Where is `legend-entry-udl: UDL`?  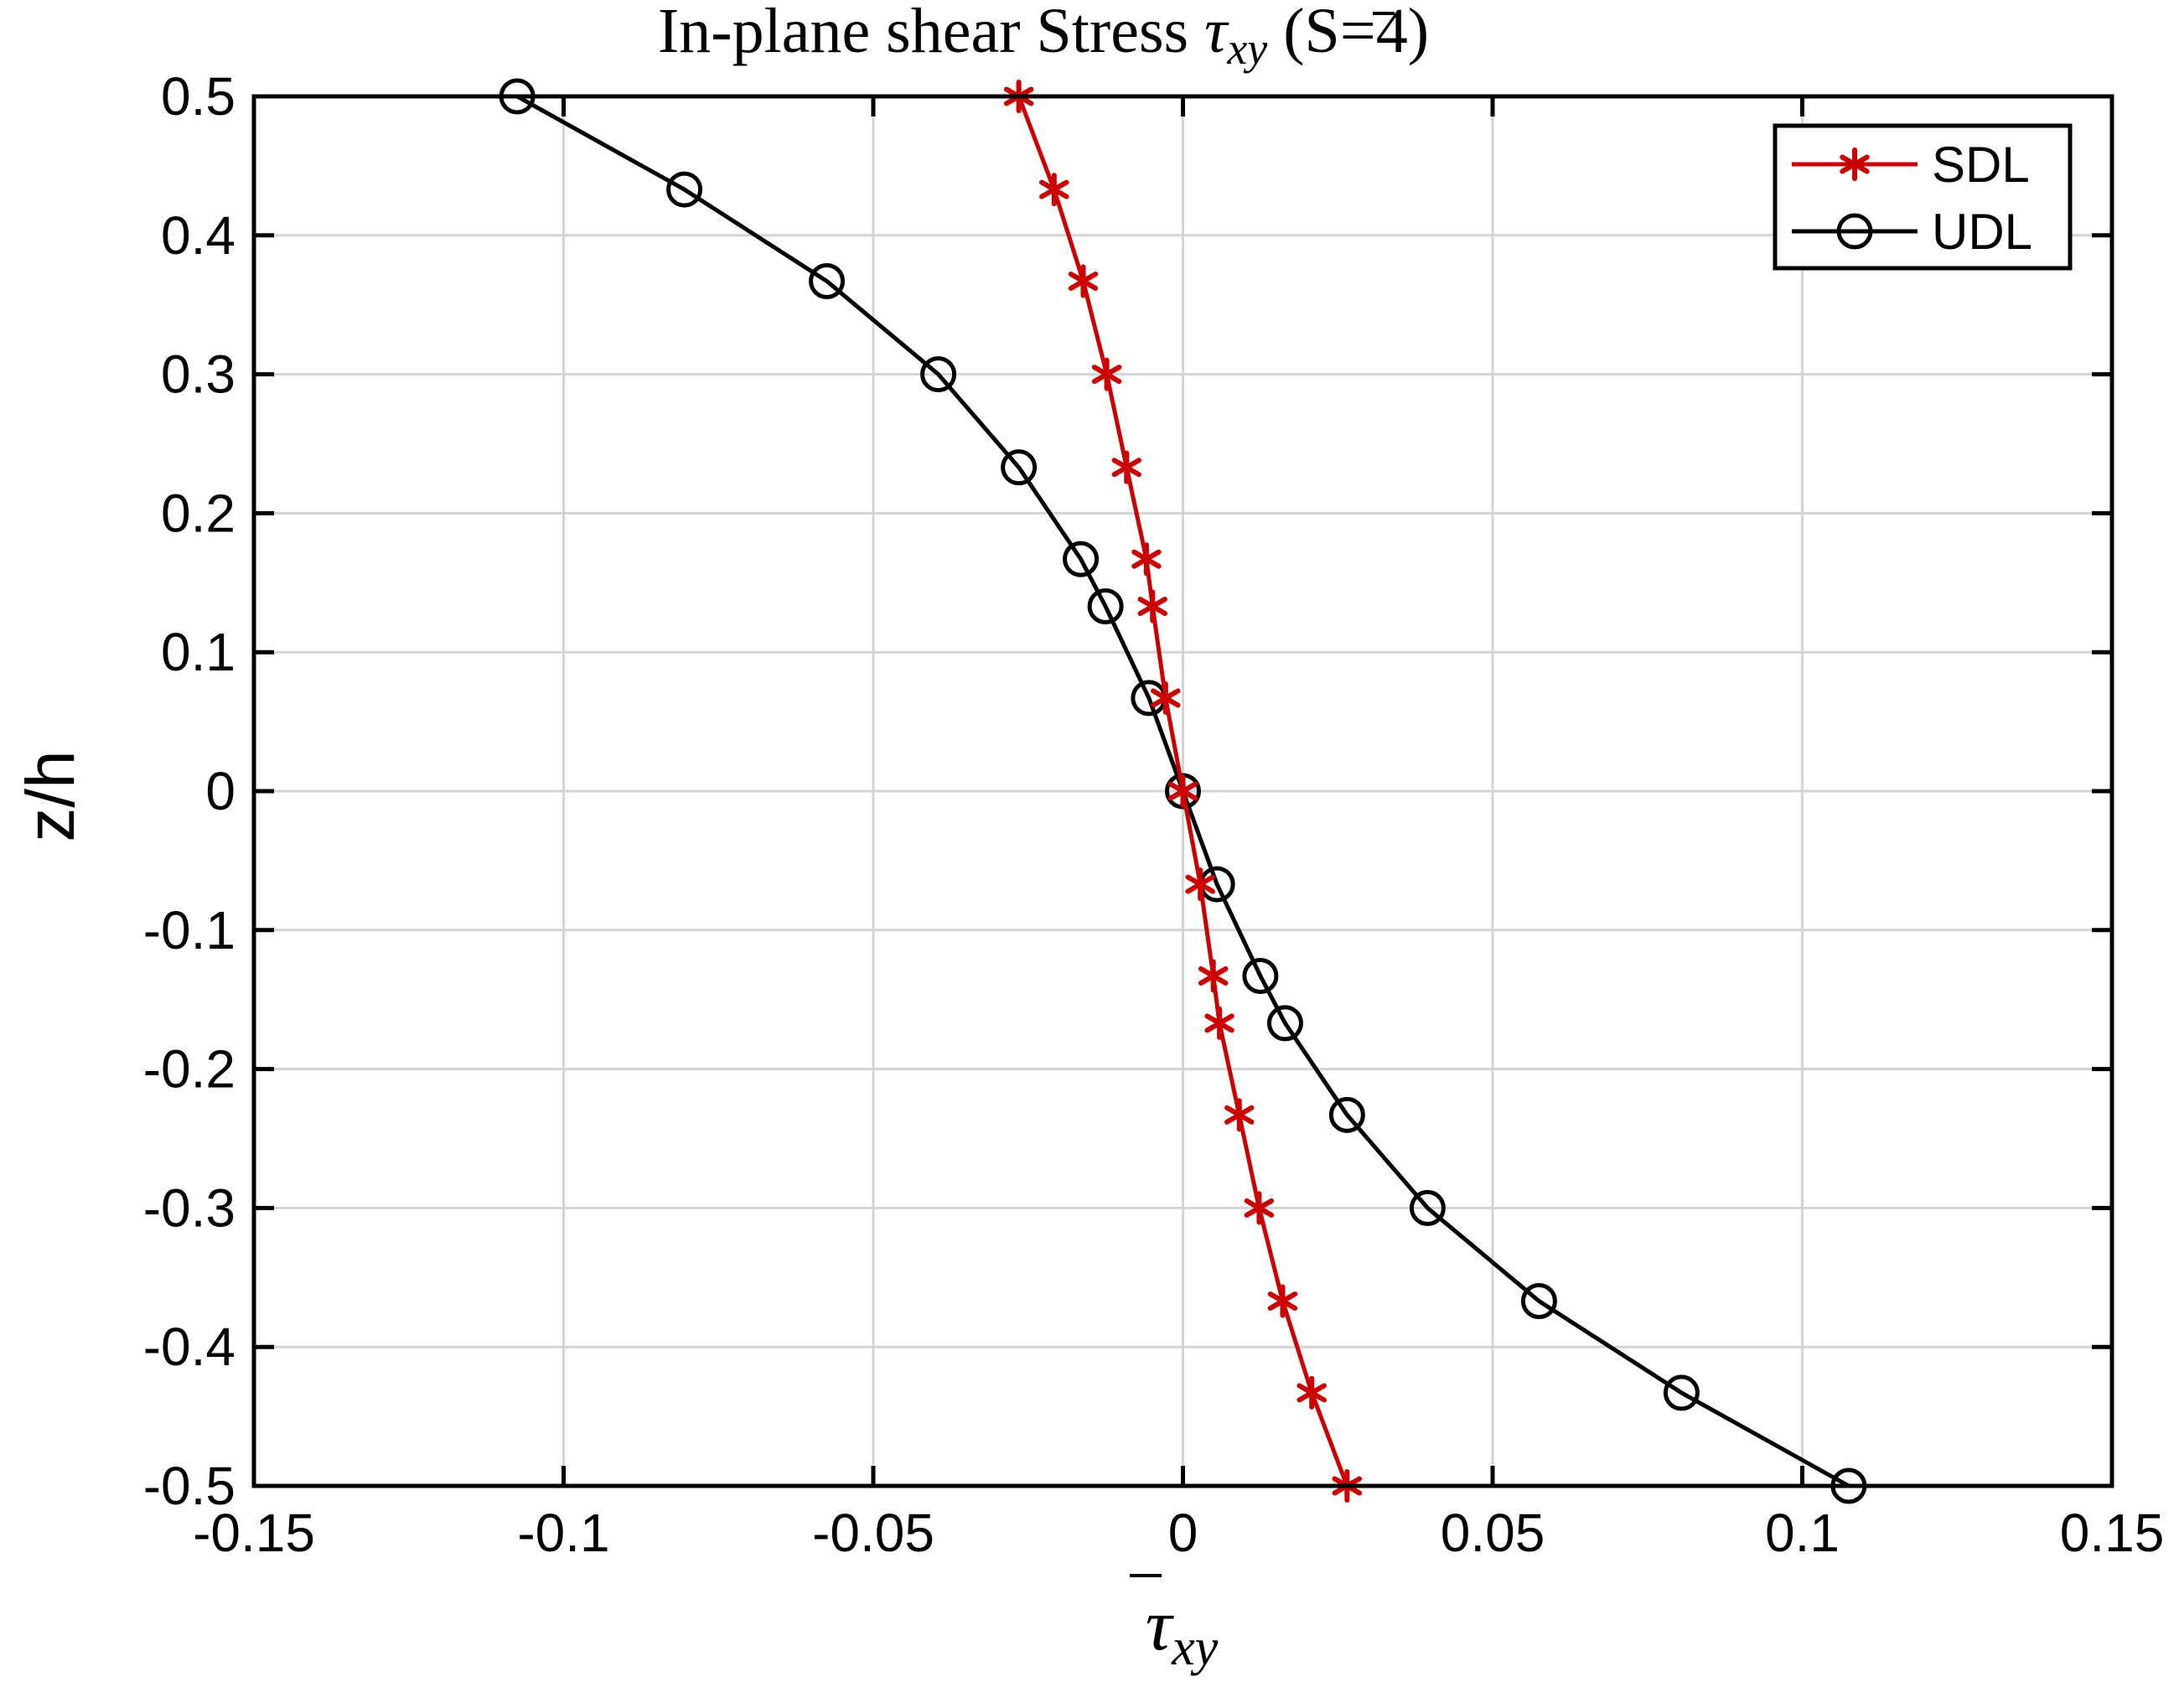
legend-entry-udl: UDL is located at coordinates (1912, 232).